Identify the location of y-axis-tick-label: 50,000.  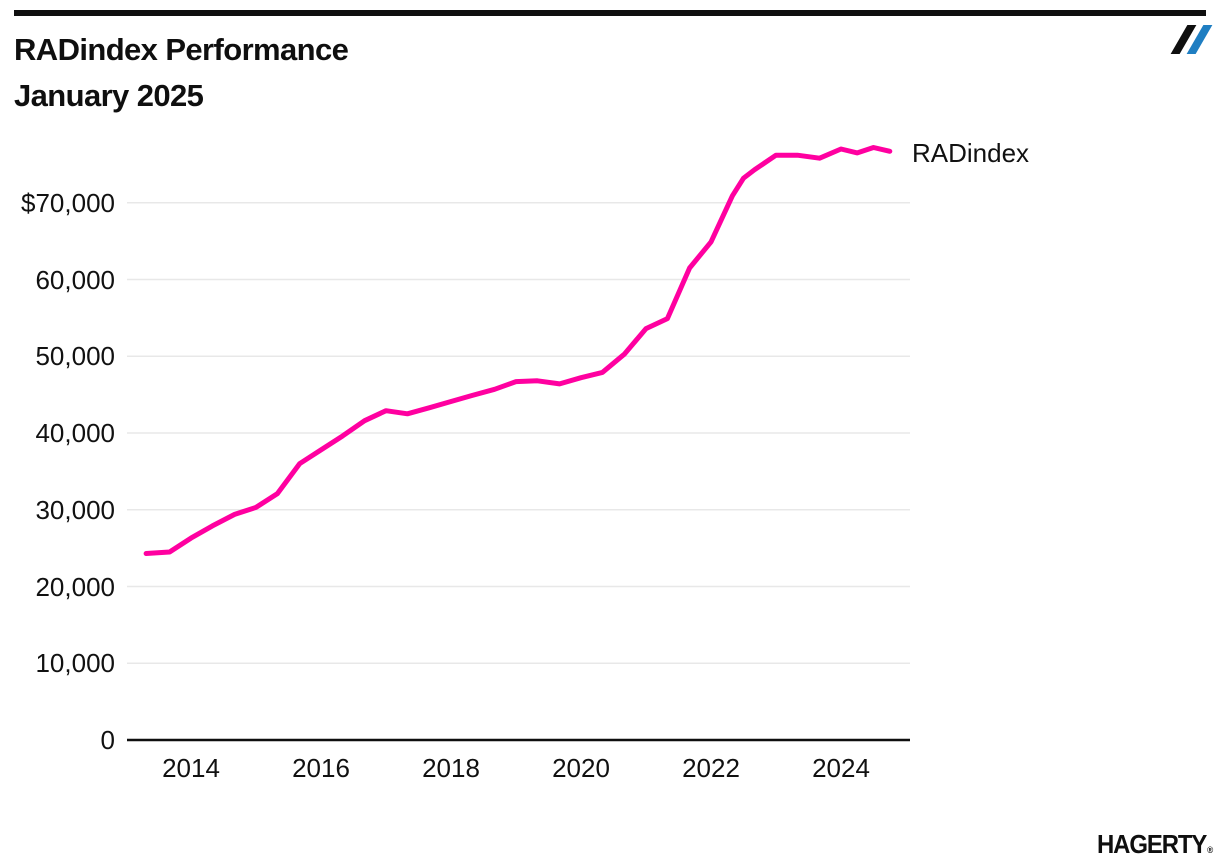
(75, 356).